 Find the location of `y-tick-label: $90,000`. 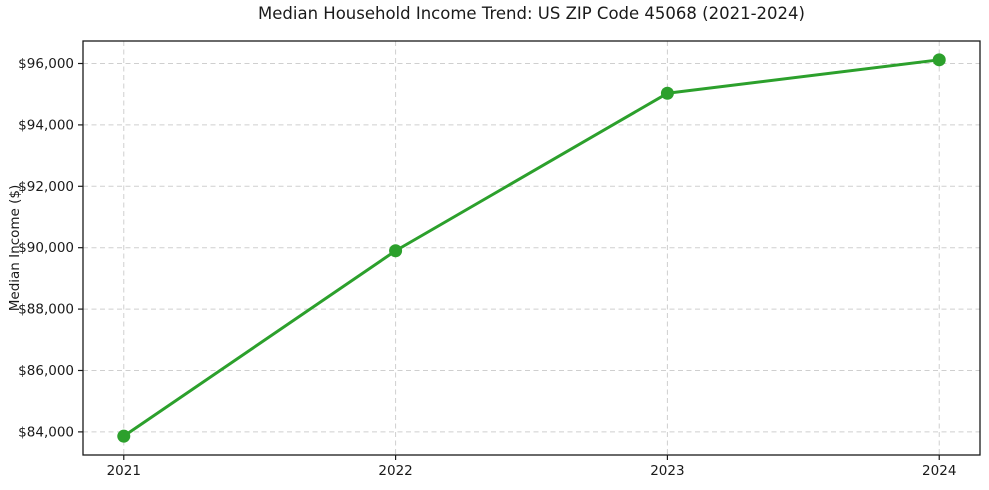

y-tick-label: $90,000 is located at coordinates (46, 248).